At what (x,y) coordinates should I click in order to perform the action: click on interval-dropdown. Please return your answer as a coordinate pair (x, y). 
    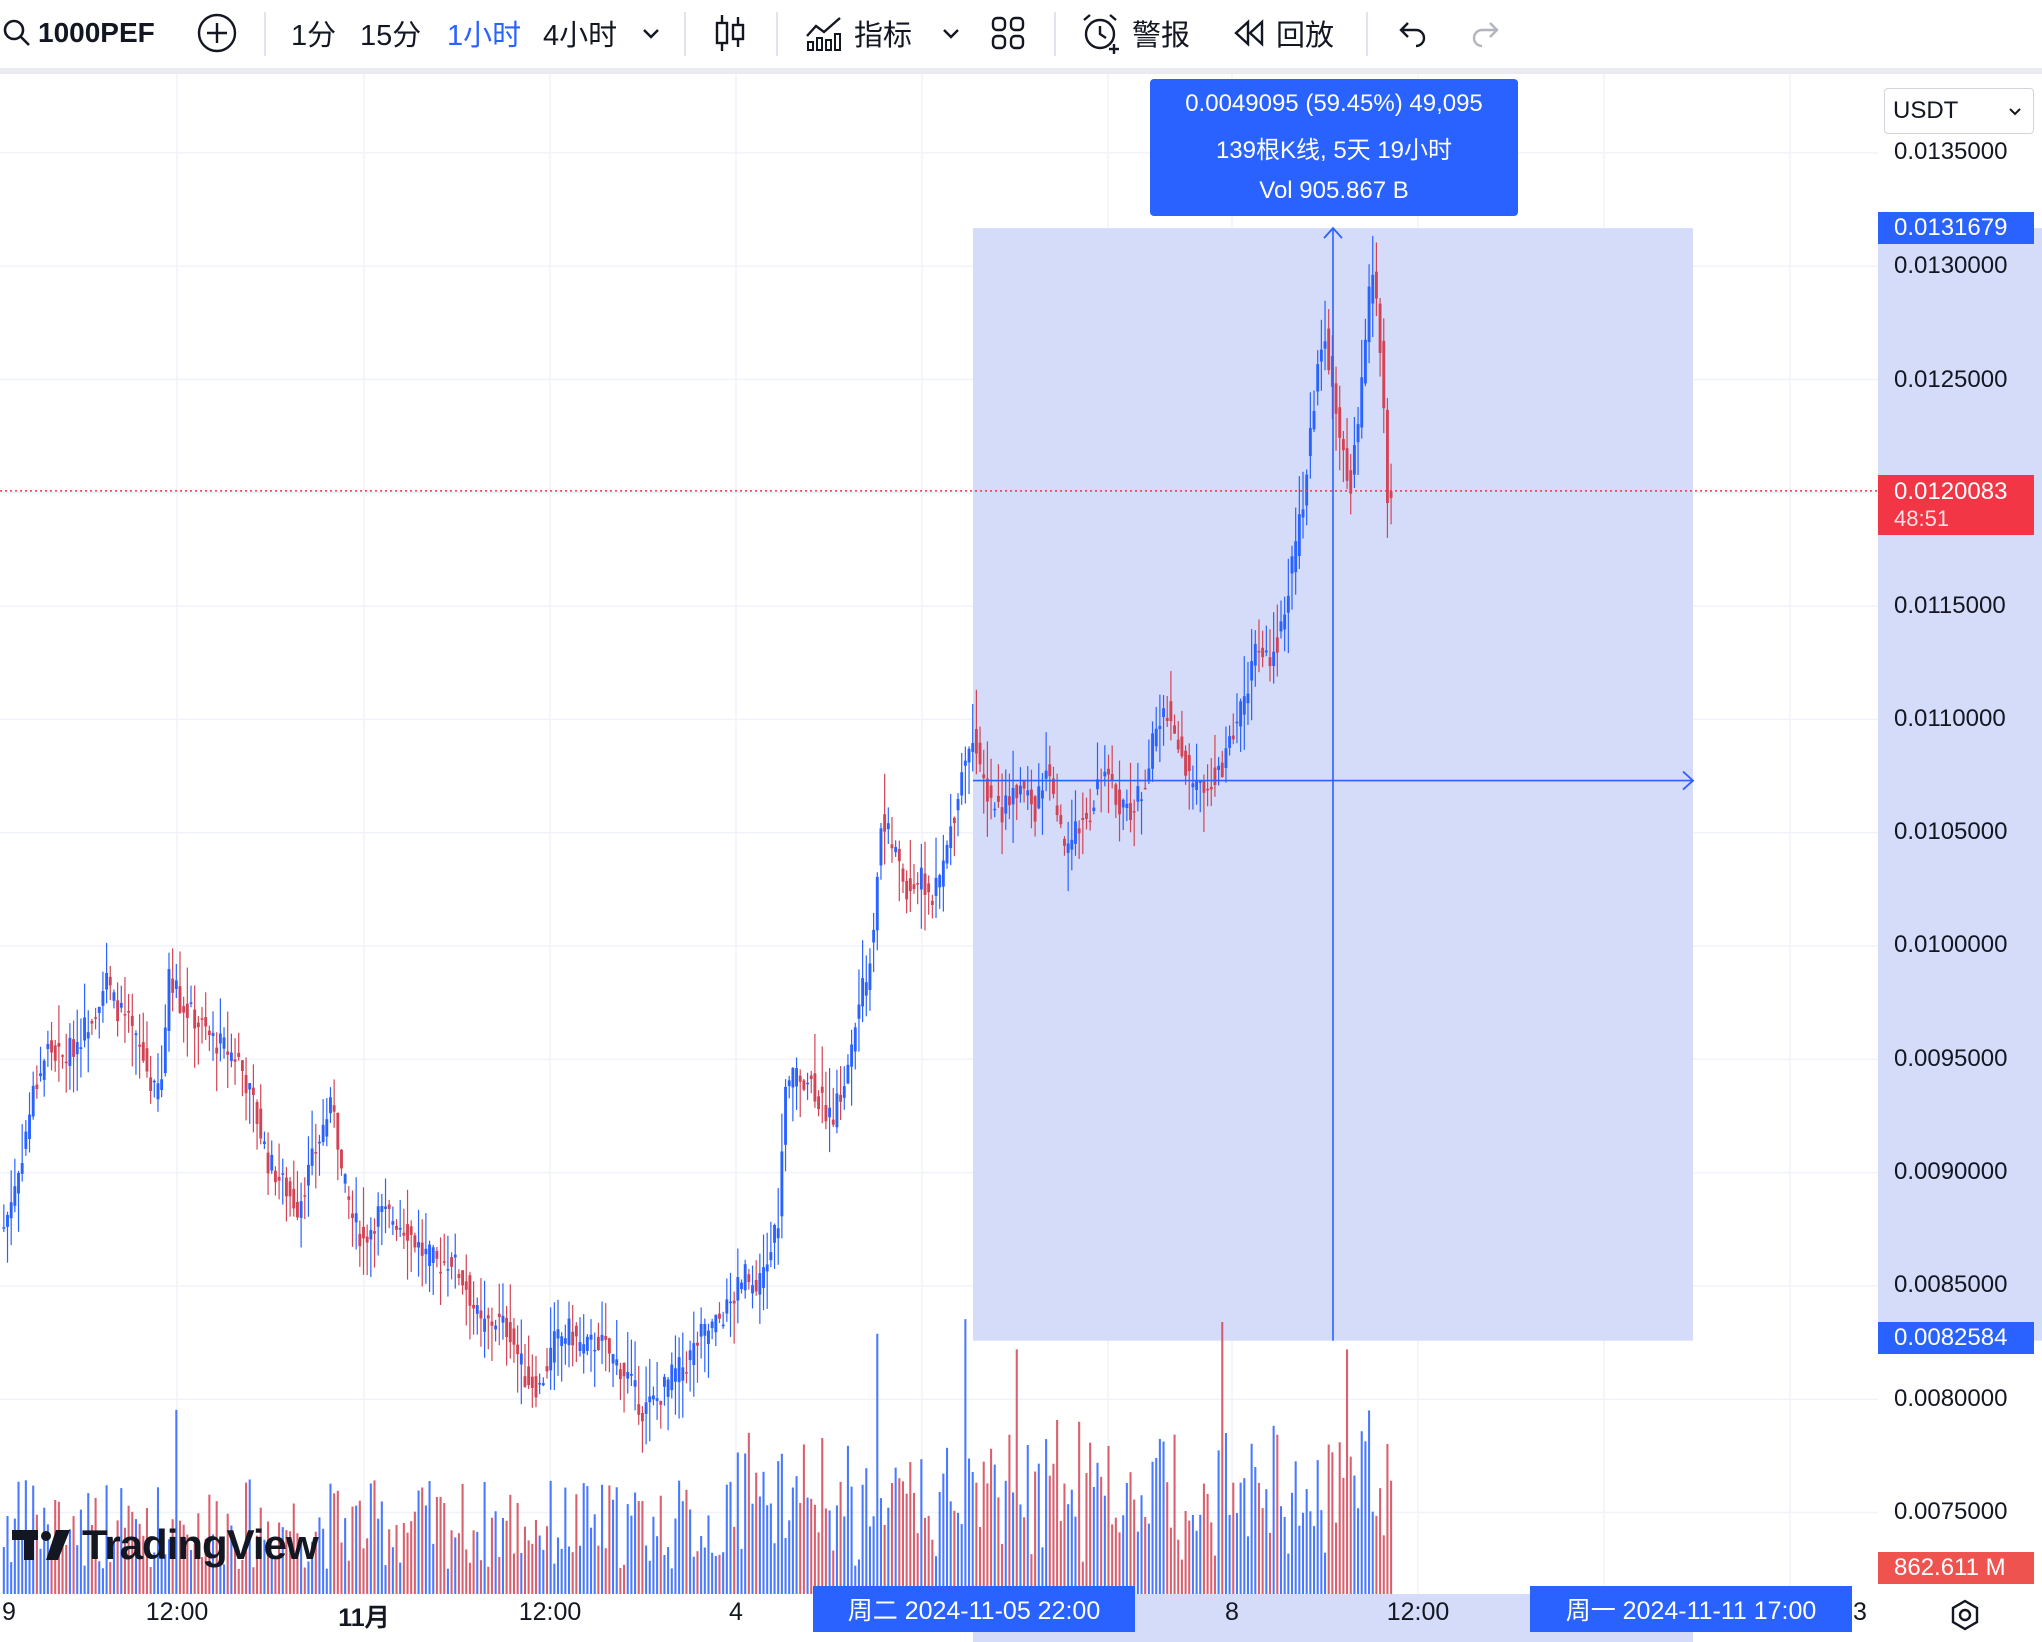
    Looking at the image, I should click on (651, 33).